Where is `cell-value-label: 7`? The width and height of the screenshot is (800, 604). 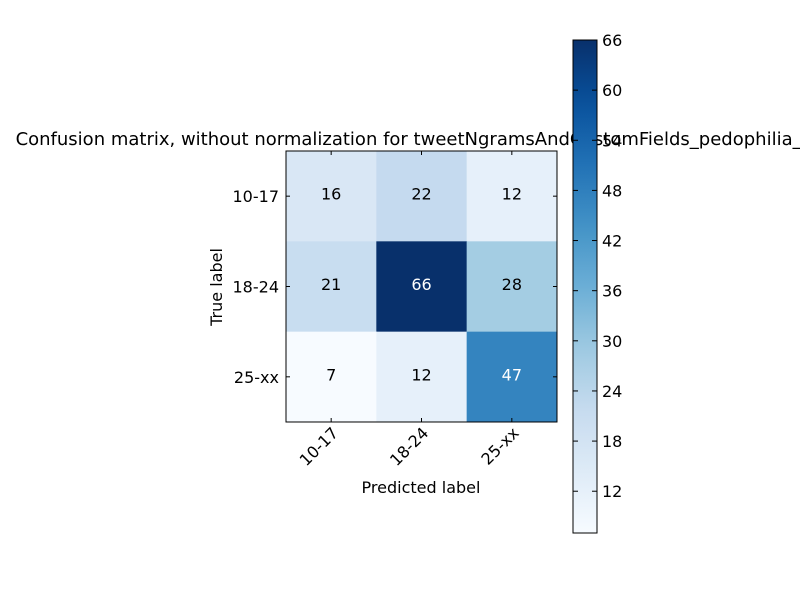 cell-value-label: 7 is located at coordinates (331, 374).